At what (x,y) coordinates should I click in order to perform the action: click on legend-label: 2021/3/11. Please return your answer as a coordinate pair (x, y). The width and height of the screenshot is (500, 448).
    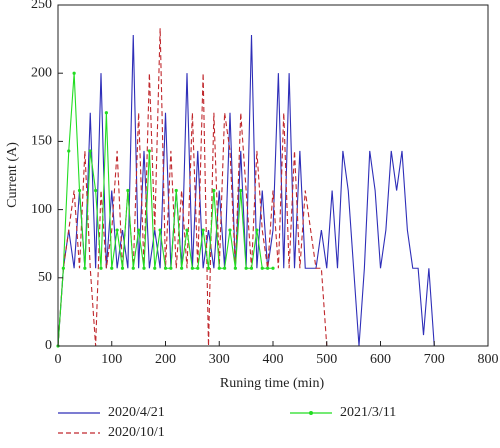
    Looking at the image, I should click on (368, 412).